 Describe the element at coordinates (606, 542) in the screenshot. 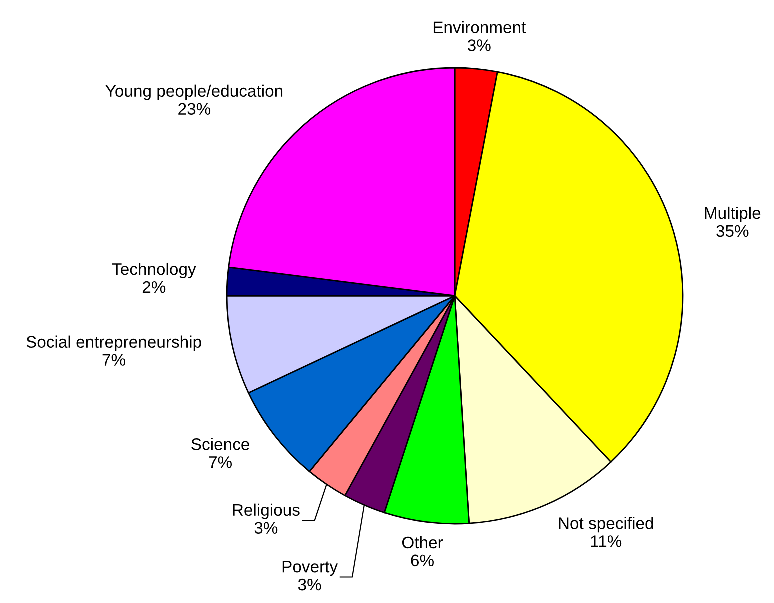

I see `data-label: 11%` at that location.